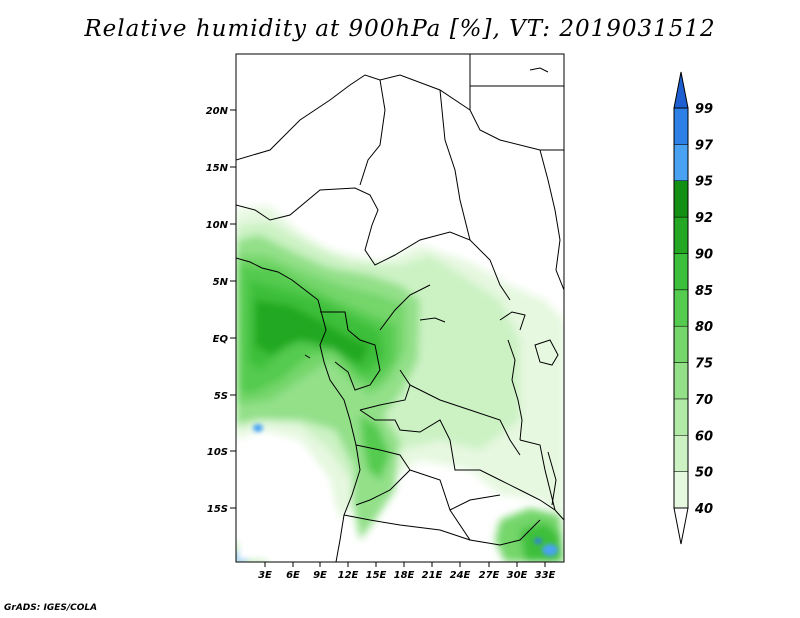 The width and height of the screenshot is (800, 618). I want to click on lon-tick-label: 21E, so click(432, 575).